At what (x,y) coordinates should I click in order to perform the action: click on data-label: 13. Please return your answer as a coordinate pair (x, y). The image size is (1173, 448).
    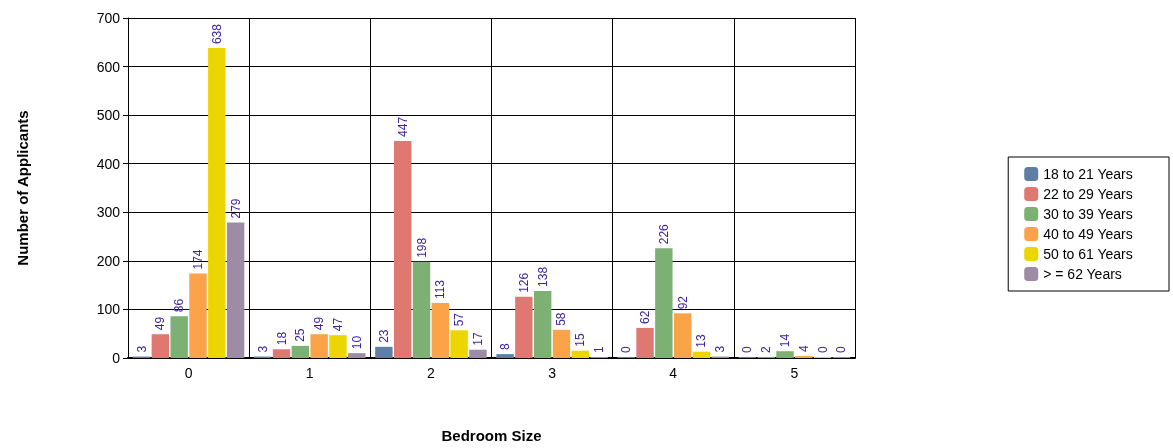
    Looking at the image, I should click on (701, 341).